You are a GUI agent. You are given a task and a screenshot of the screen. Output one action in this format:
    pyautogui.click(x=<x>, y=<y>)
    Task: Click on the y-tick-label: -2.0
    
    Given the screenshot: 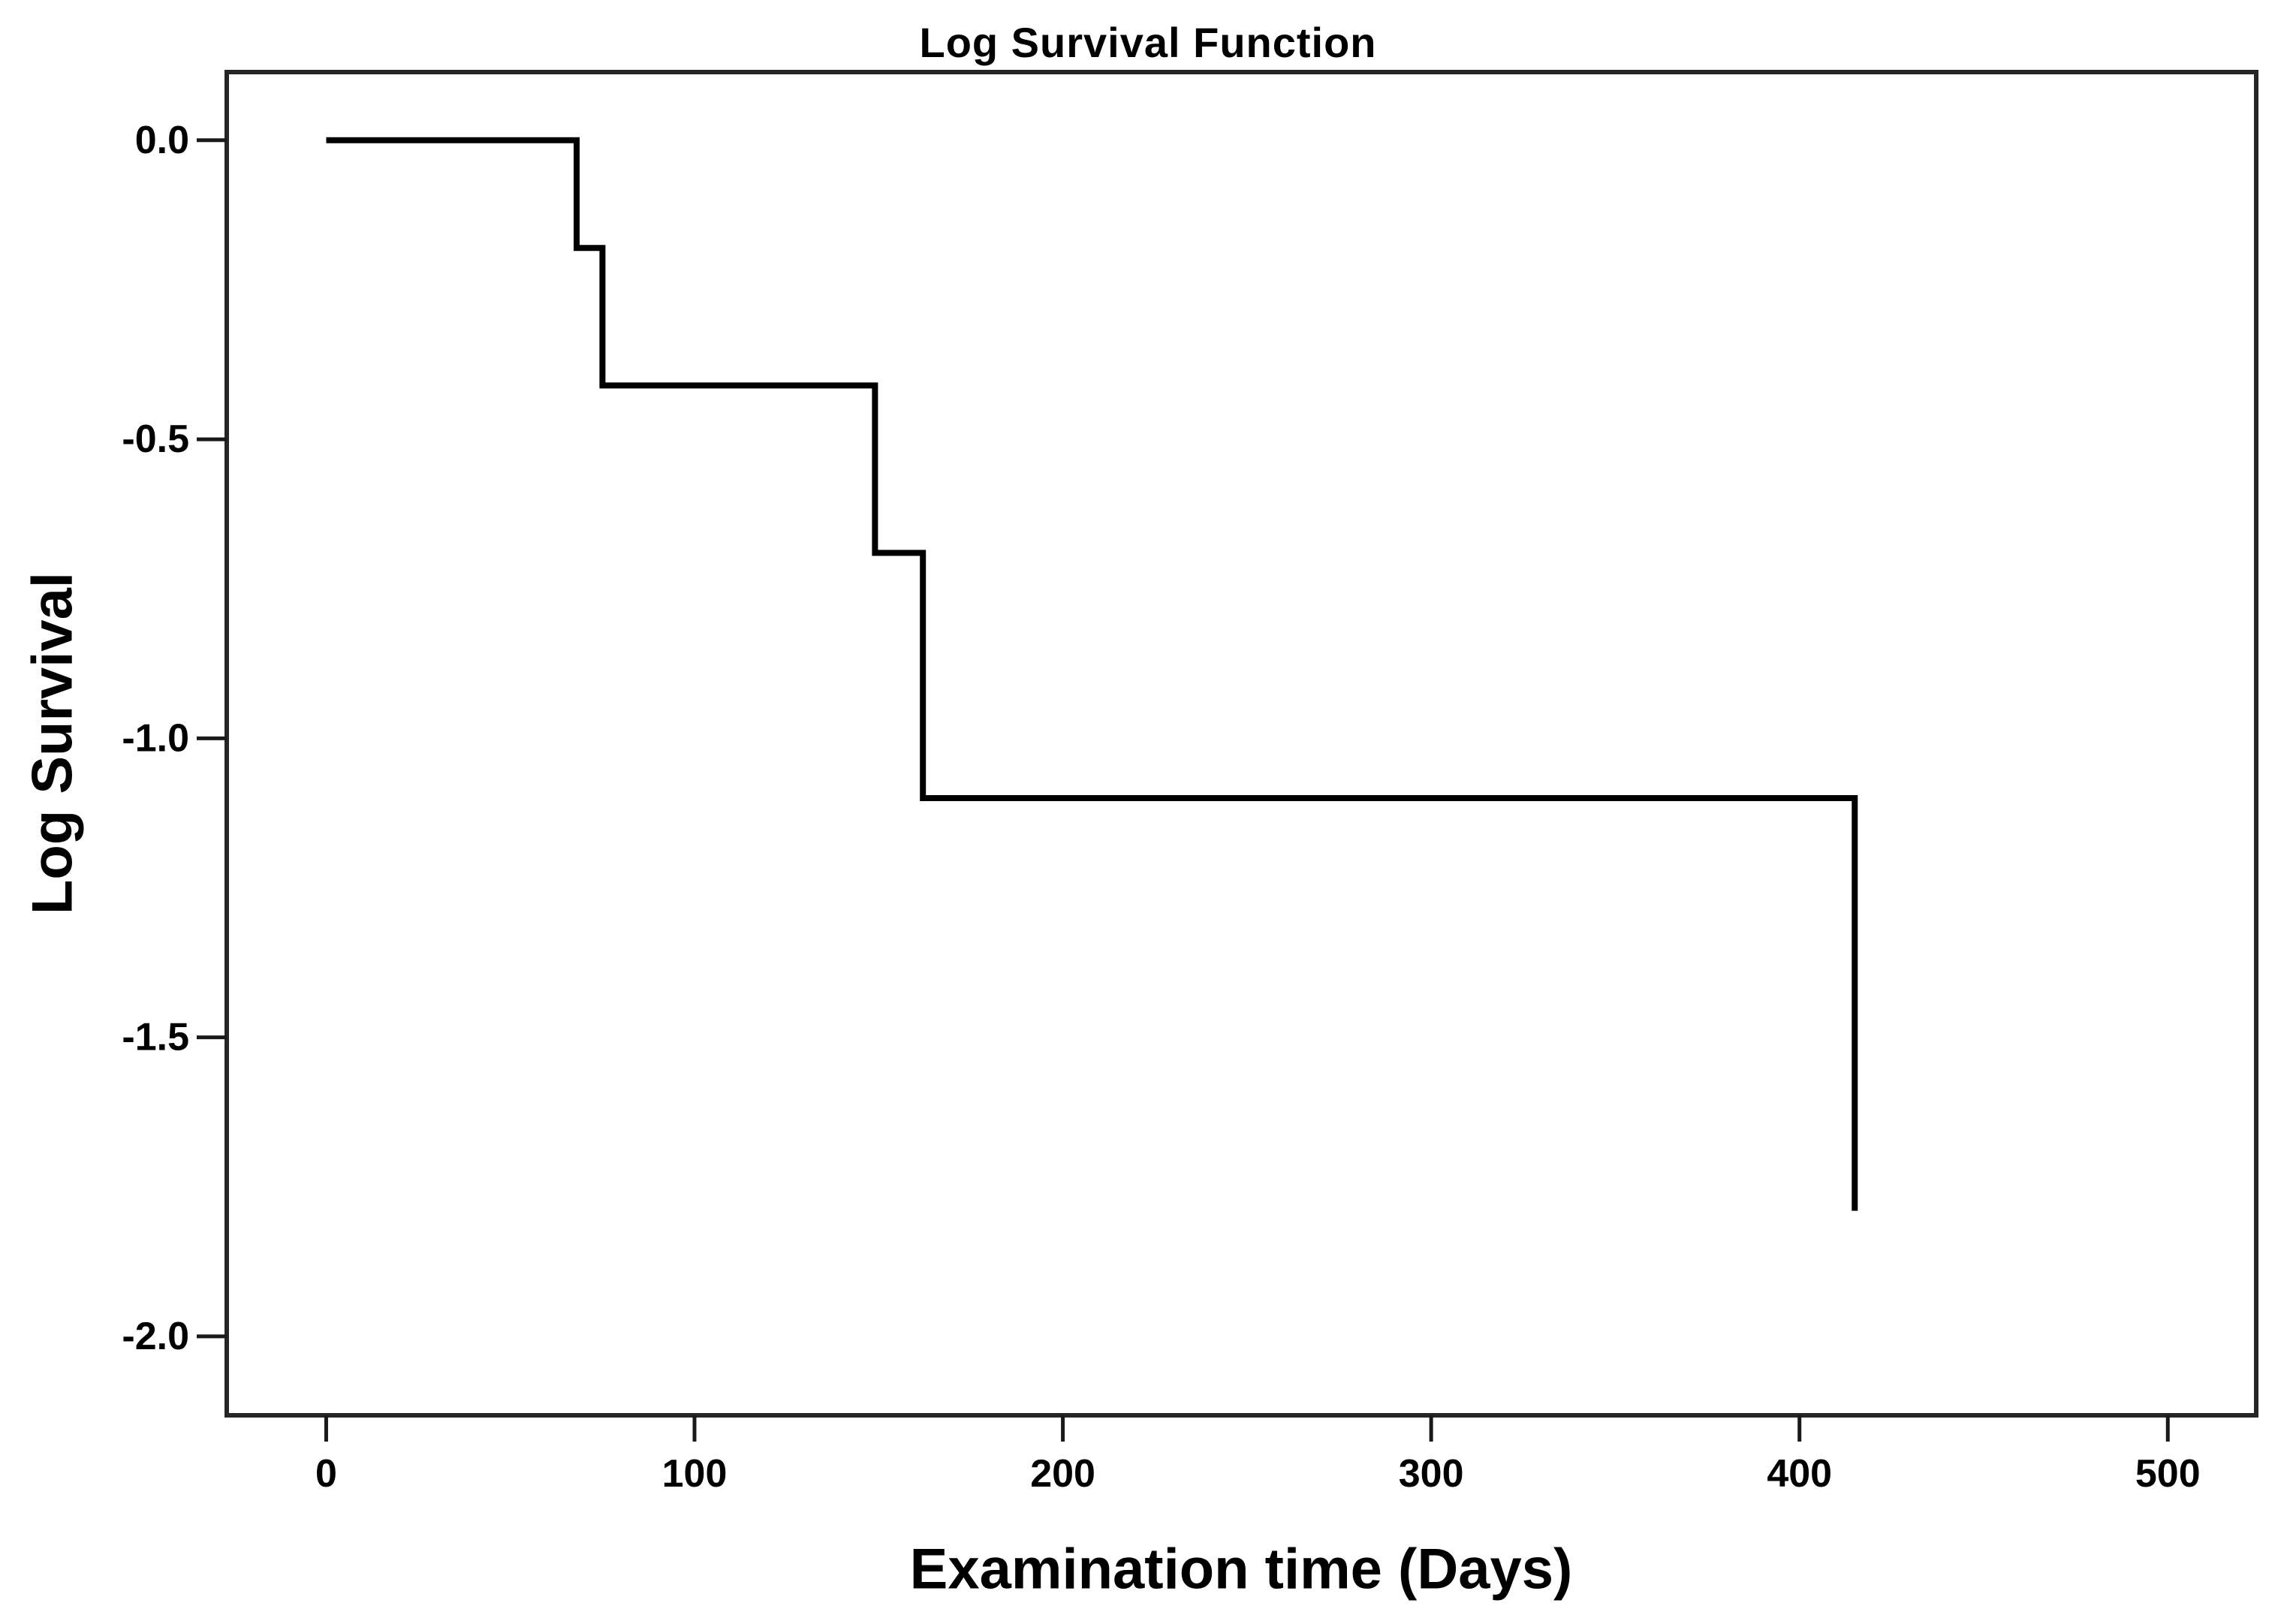 What is the action you would take?
    pyautogui.click(x=155, y=1336)
    